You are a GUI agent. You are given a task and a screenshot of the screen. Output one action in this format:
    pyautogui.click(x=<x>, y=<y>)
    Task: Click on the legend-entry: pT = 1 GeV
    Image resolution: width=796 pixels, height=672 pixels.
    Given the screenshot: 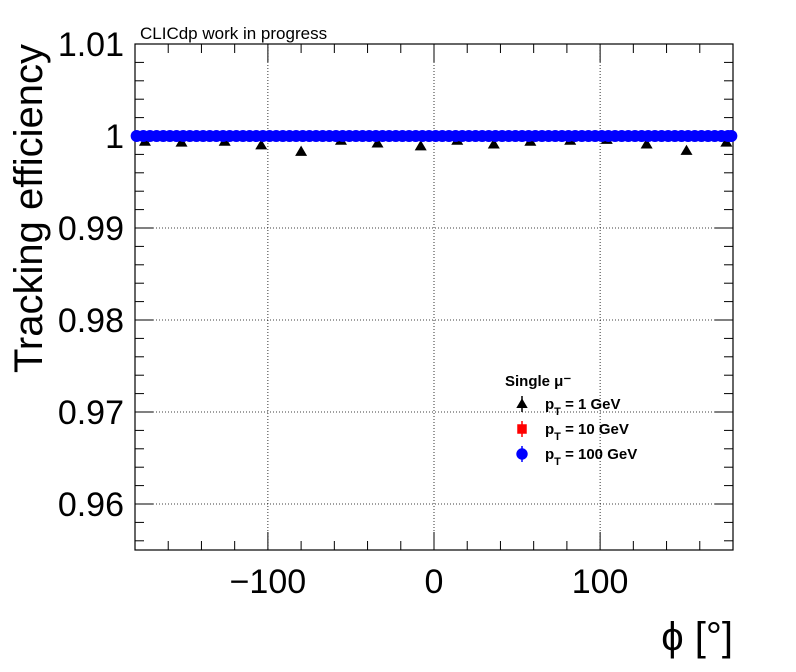 What is the action you would take?
    pyautogui.click(x=568, y=407)
    